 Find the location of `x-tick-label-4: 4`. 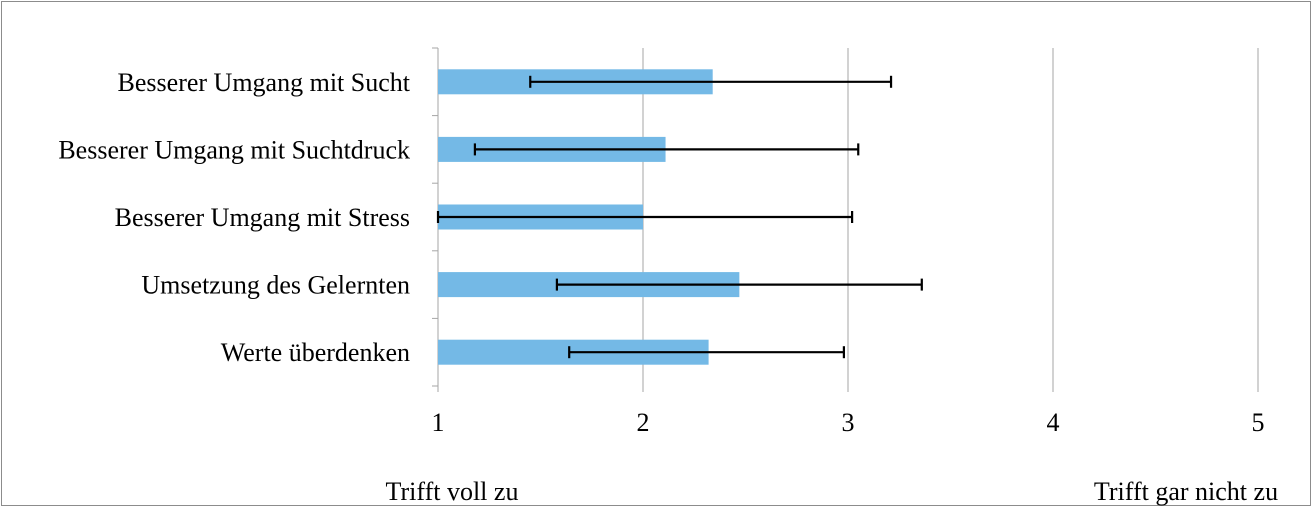

x-tick-label-4: 4 is located at coordinates (1053, 422).